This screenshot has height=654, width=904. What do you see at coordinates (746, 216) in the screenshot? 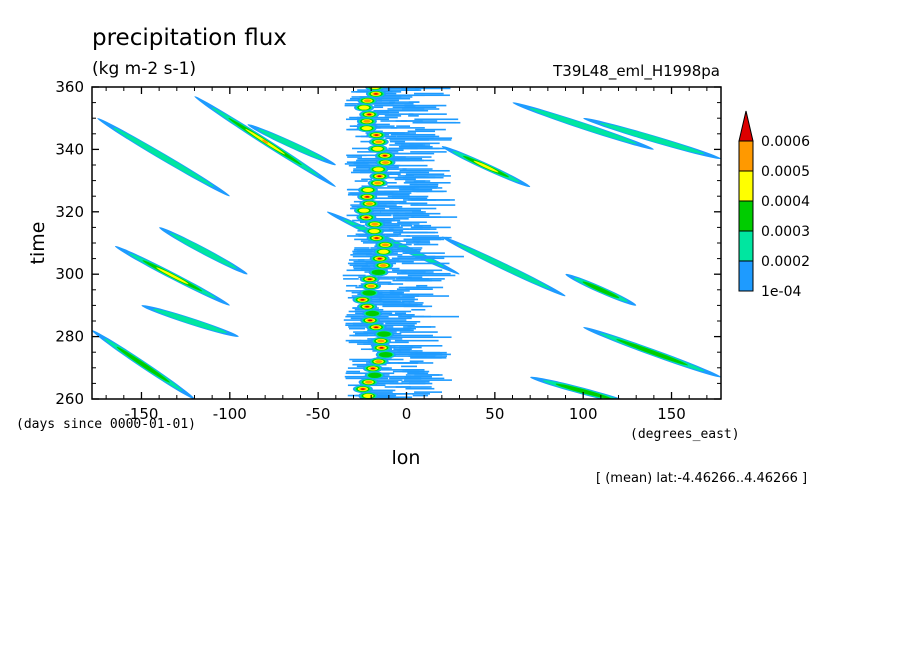
I see `colorbar-box` at bounding box center [746, 216].